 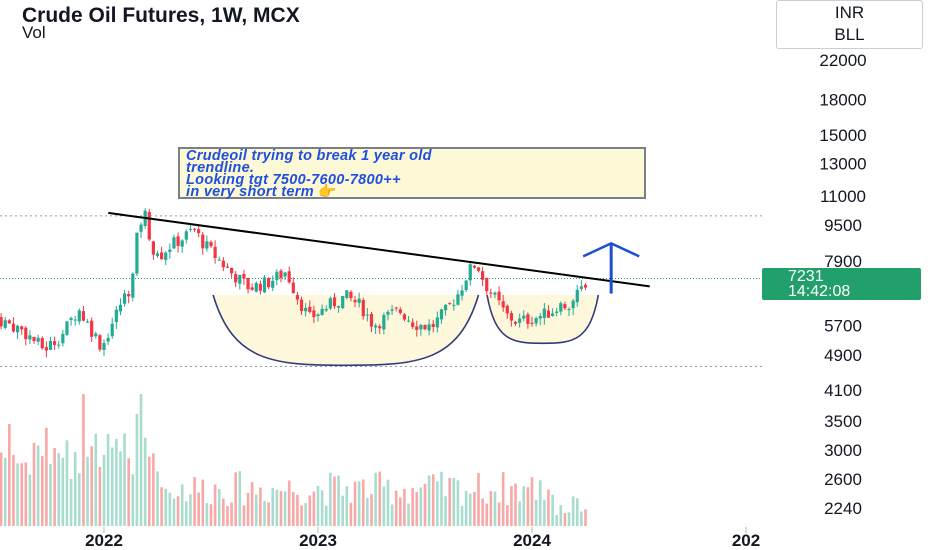 What do you see at coordinates (806, 276) in the screenshot?
I see `last-price-value: 7231` at bounding box center [806, 276].